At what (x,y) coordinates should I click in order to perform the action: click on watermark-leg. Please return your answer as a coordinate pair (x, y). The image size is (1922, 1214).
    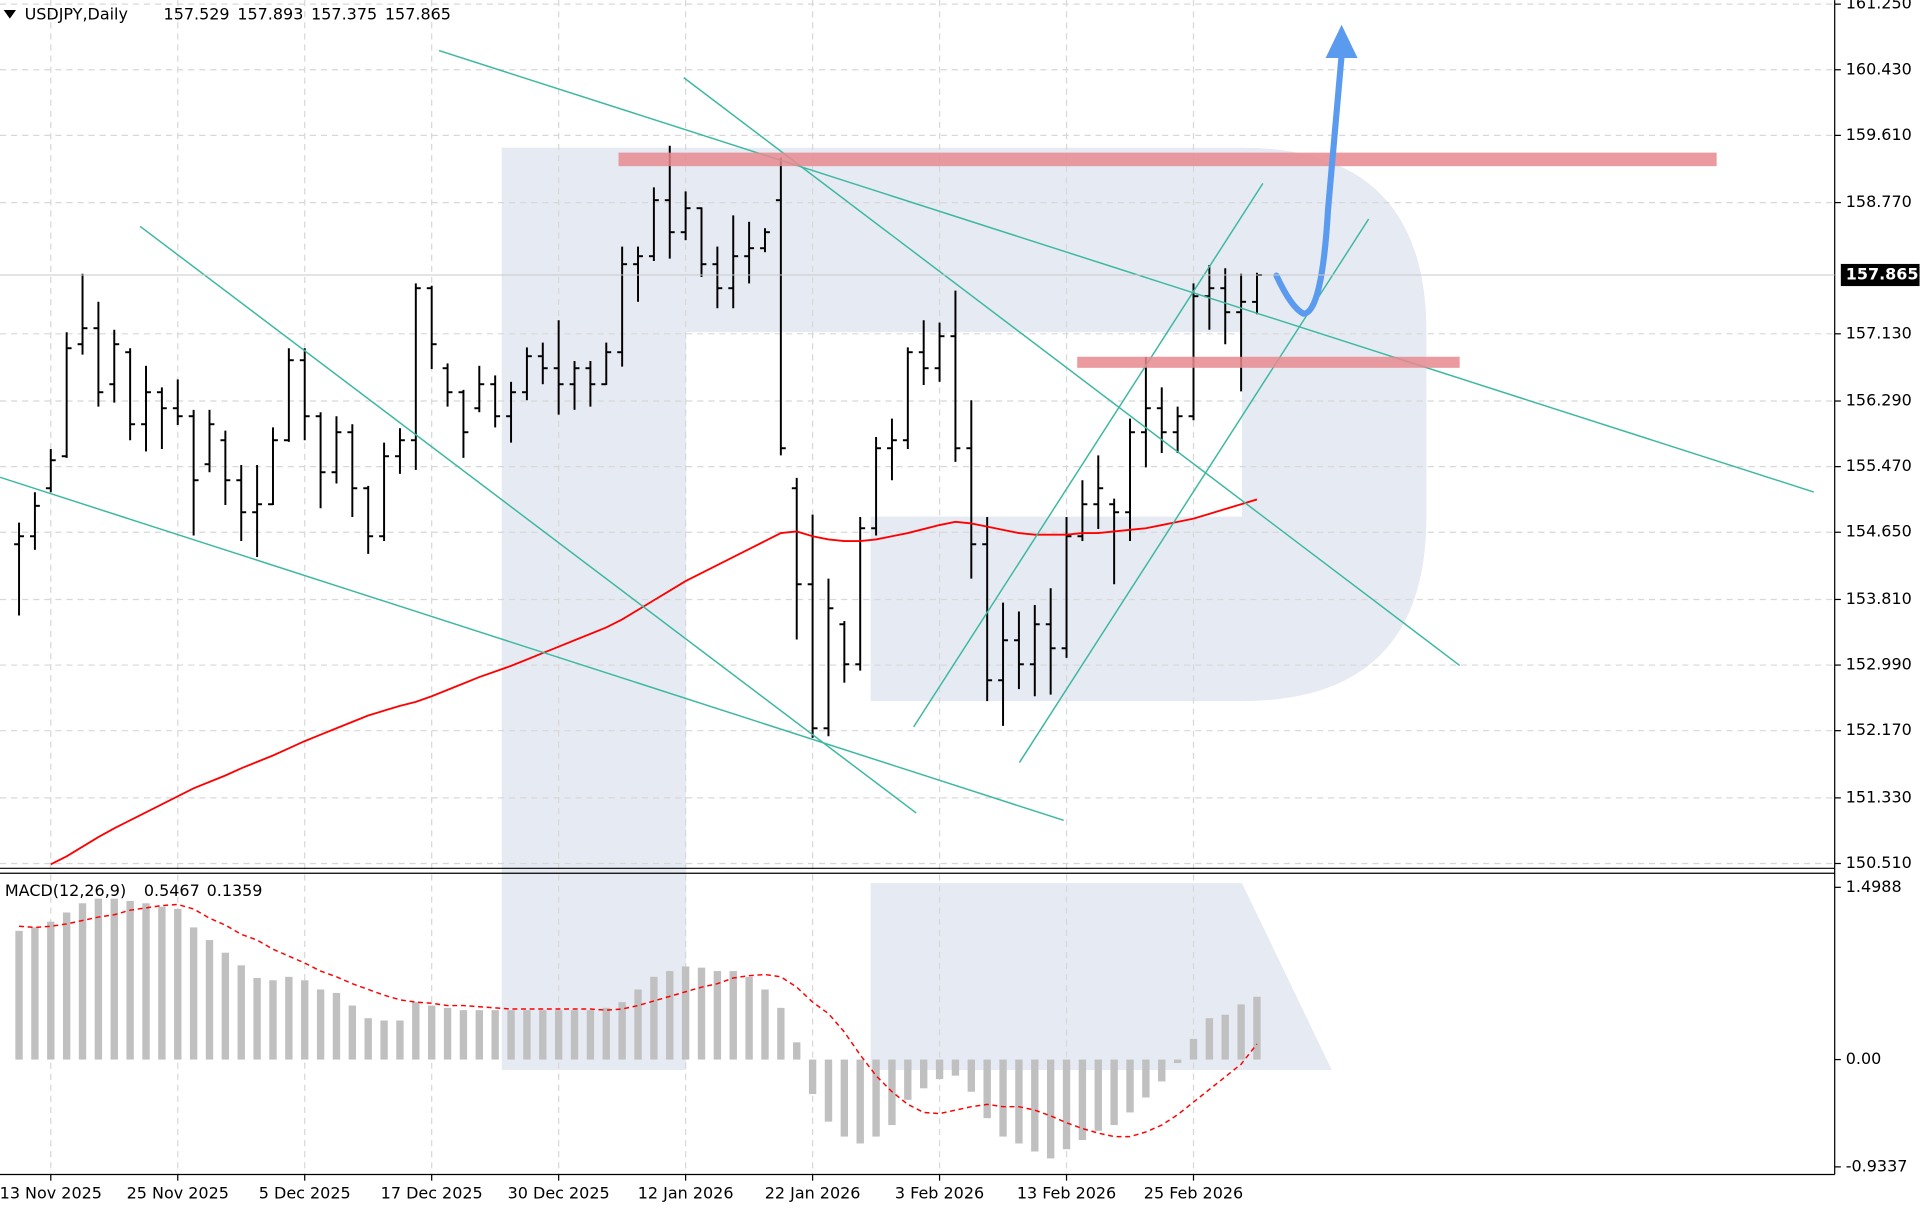
    Looking at the image, I should click on (1101, 976).